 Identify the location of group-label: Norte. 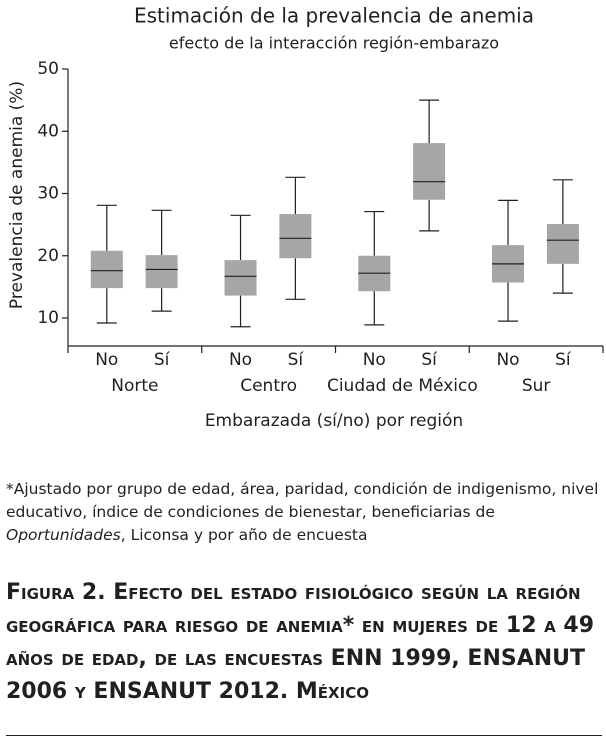
(134, 386).